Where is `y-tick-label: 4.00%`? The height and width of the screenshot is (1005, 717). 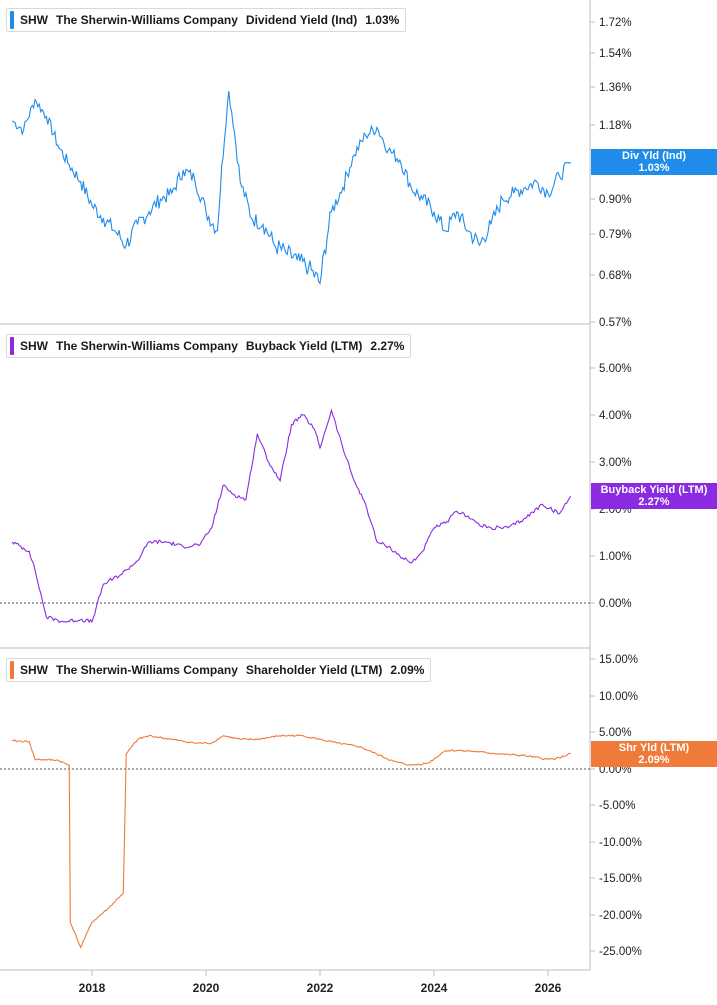
y-tick-label: 4.00% is located at coordinates (615, 416).